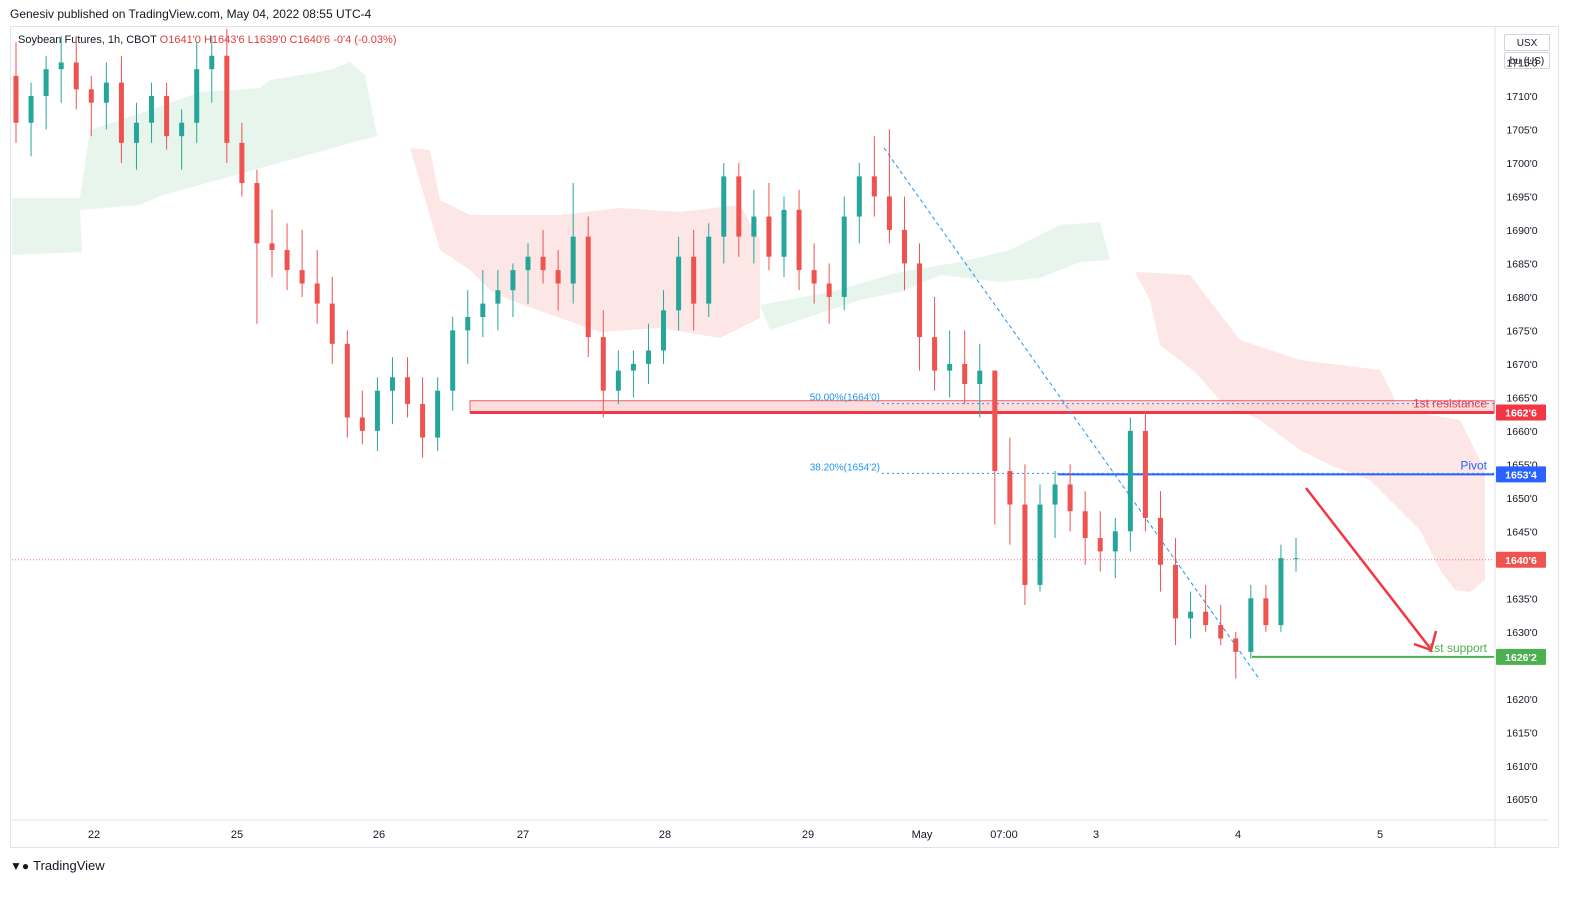  I want to click on ohlc-low: L1639'0, so click(267, 40).